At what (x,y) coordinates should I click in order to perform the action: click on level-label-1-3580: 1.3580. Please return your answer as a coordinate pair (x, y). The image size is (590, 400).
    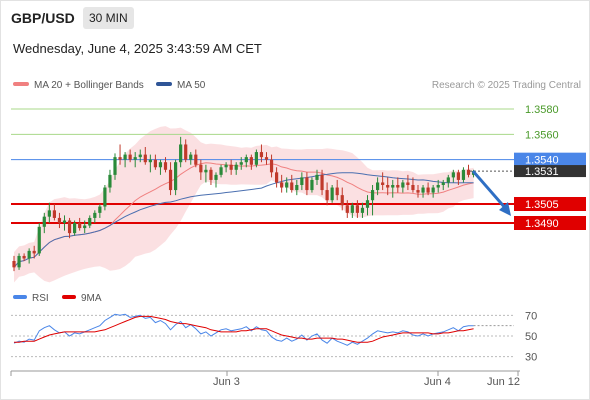
    Looking at the image, I should click on (542, 110).